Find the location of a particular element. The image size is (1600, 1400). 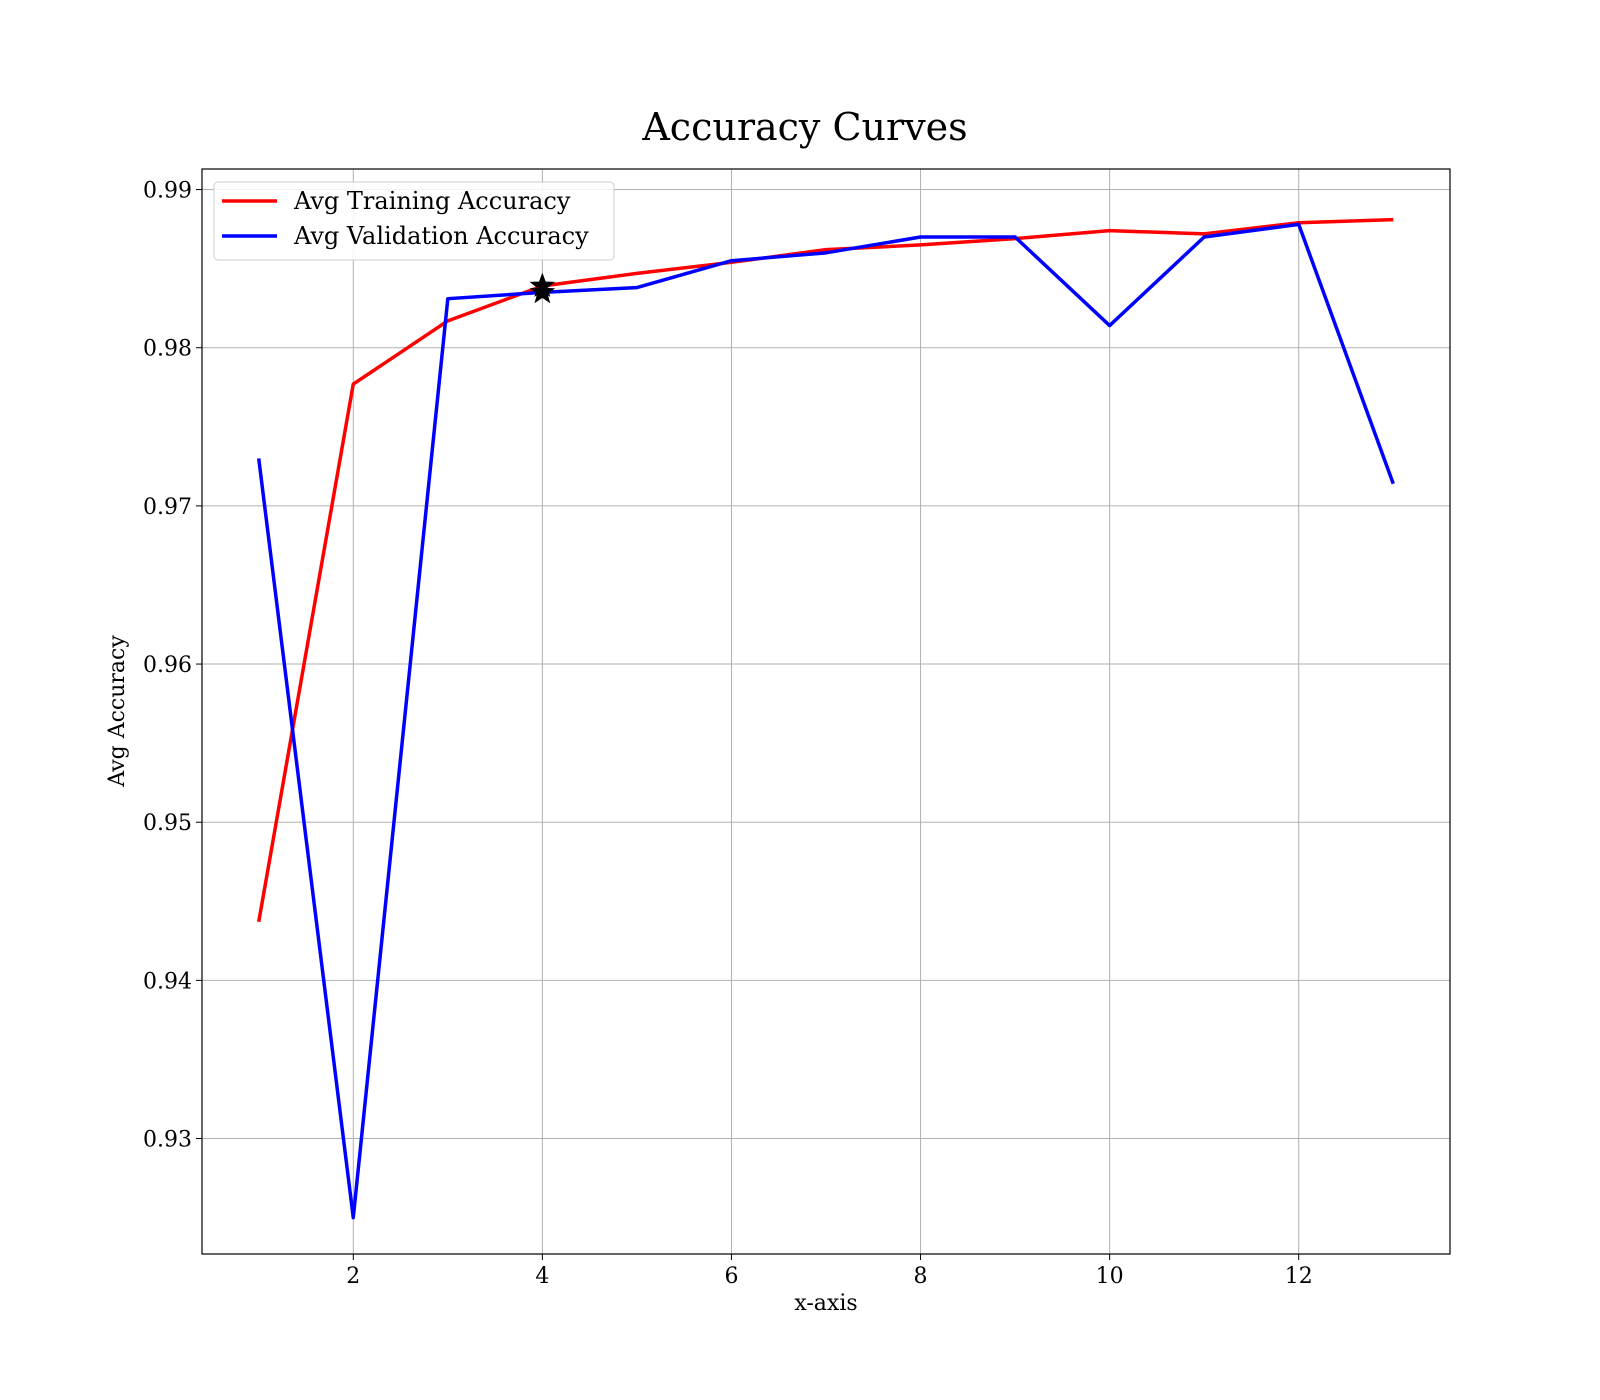

y-axis-ticks: 0.93 0.94 0.95 0.96 0.97 0.98 0.99 is located at coordinates (172, 666).